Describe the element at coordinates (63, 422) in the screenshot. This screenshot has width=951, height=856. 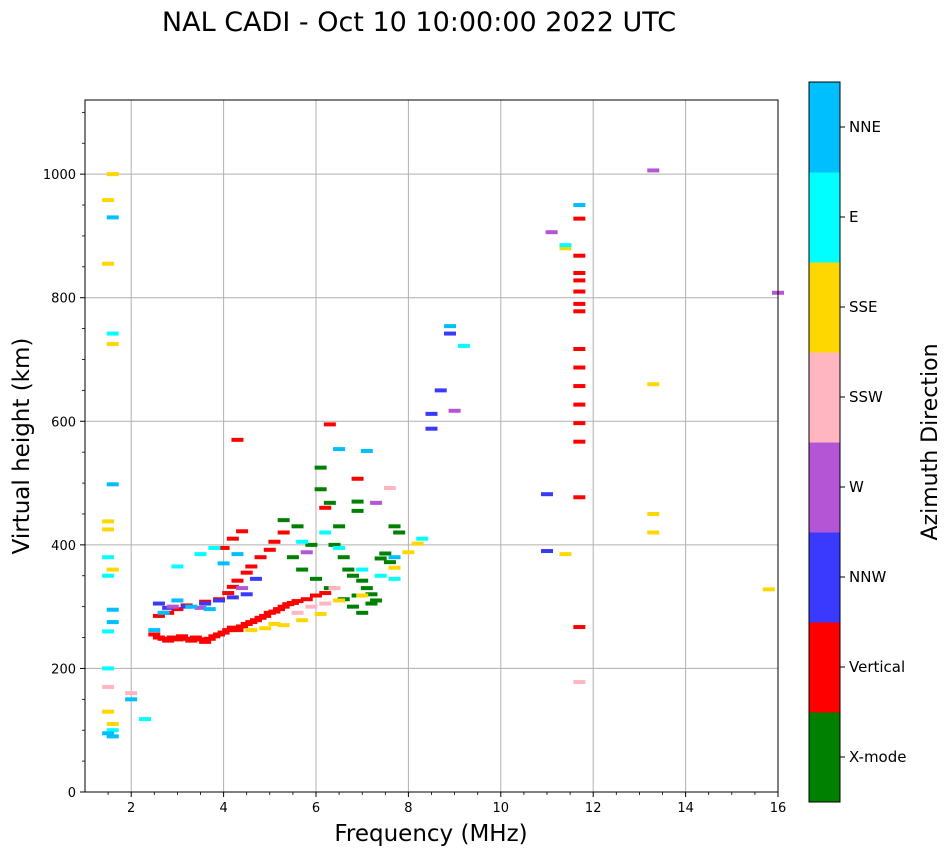
I see `y-tick-label: 600` at that location.